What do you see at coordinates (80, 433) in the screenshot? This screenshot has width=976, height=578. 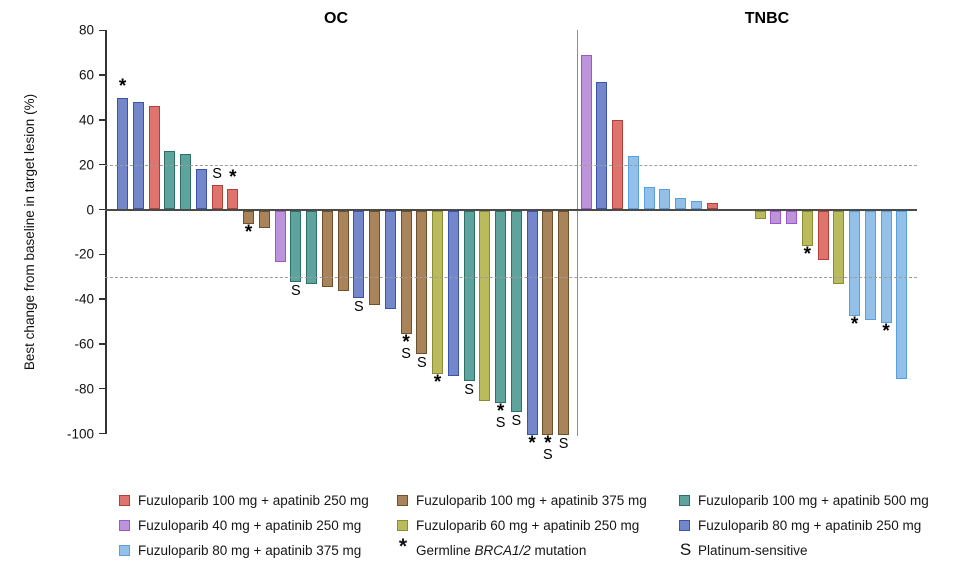 I see `y-tick-label: -100` at bounding box center [80, 433].